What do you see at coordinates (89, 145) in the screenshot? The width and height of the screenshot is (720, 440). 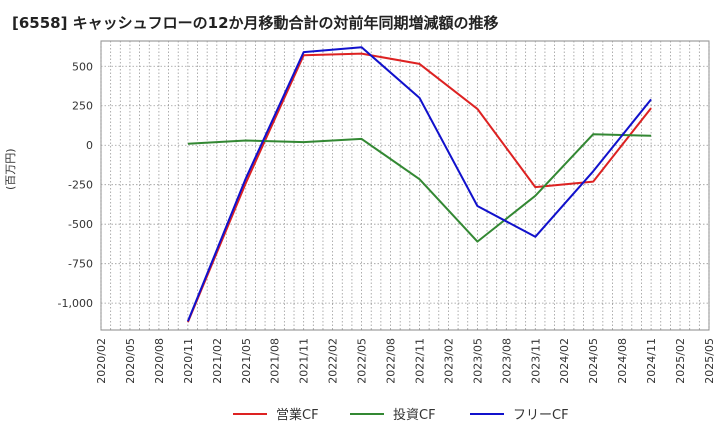 I see `y-tick-label: 0` at bounding box center [89, 145].